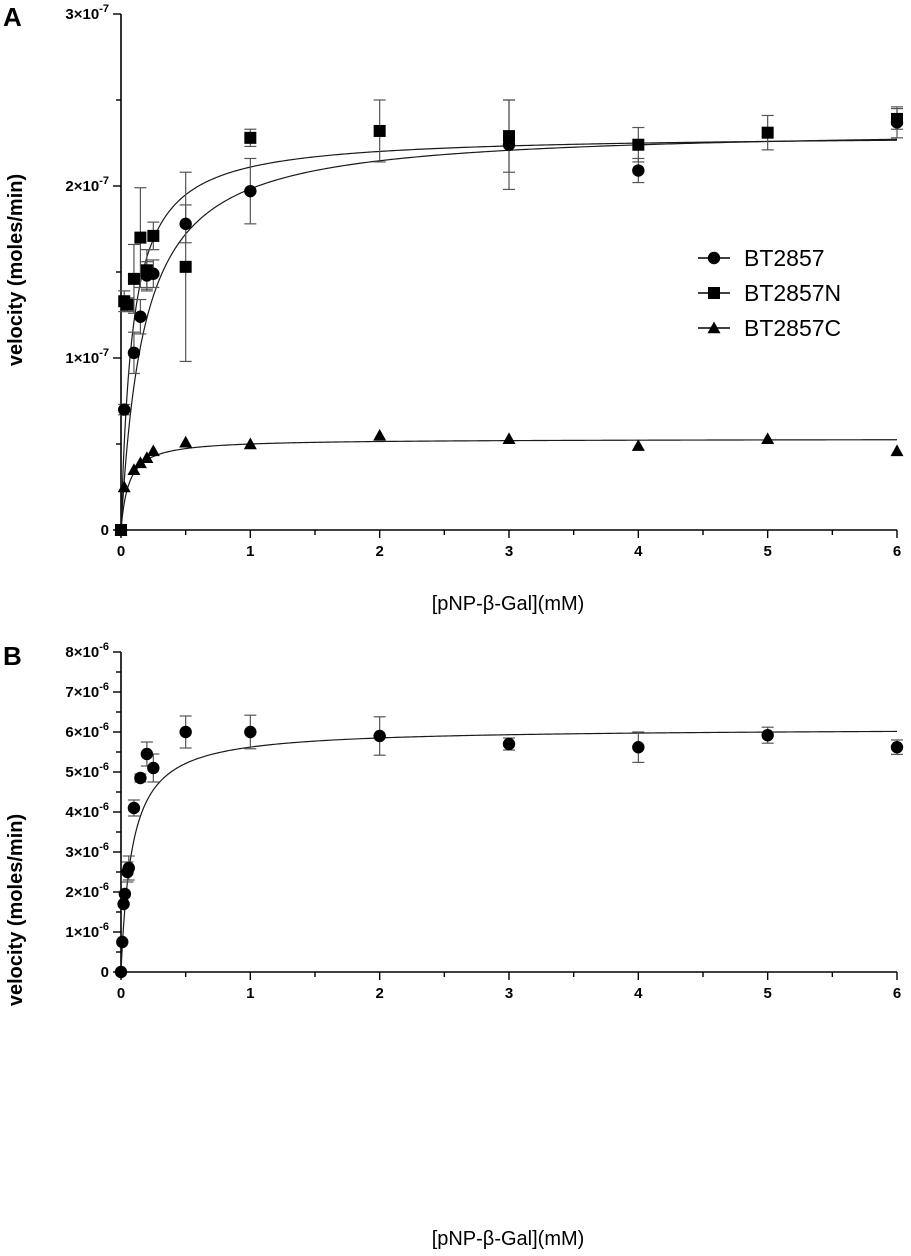  I want to click on panel-b-x-tick-label: 0, so click(121, 993).